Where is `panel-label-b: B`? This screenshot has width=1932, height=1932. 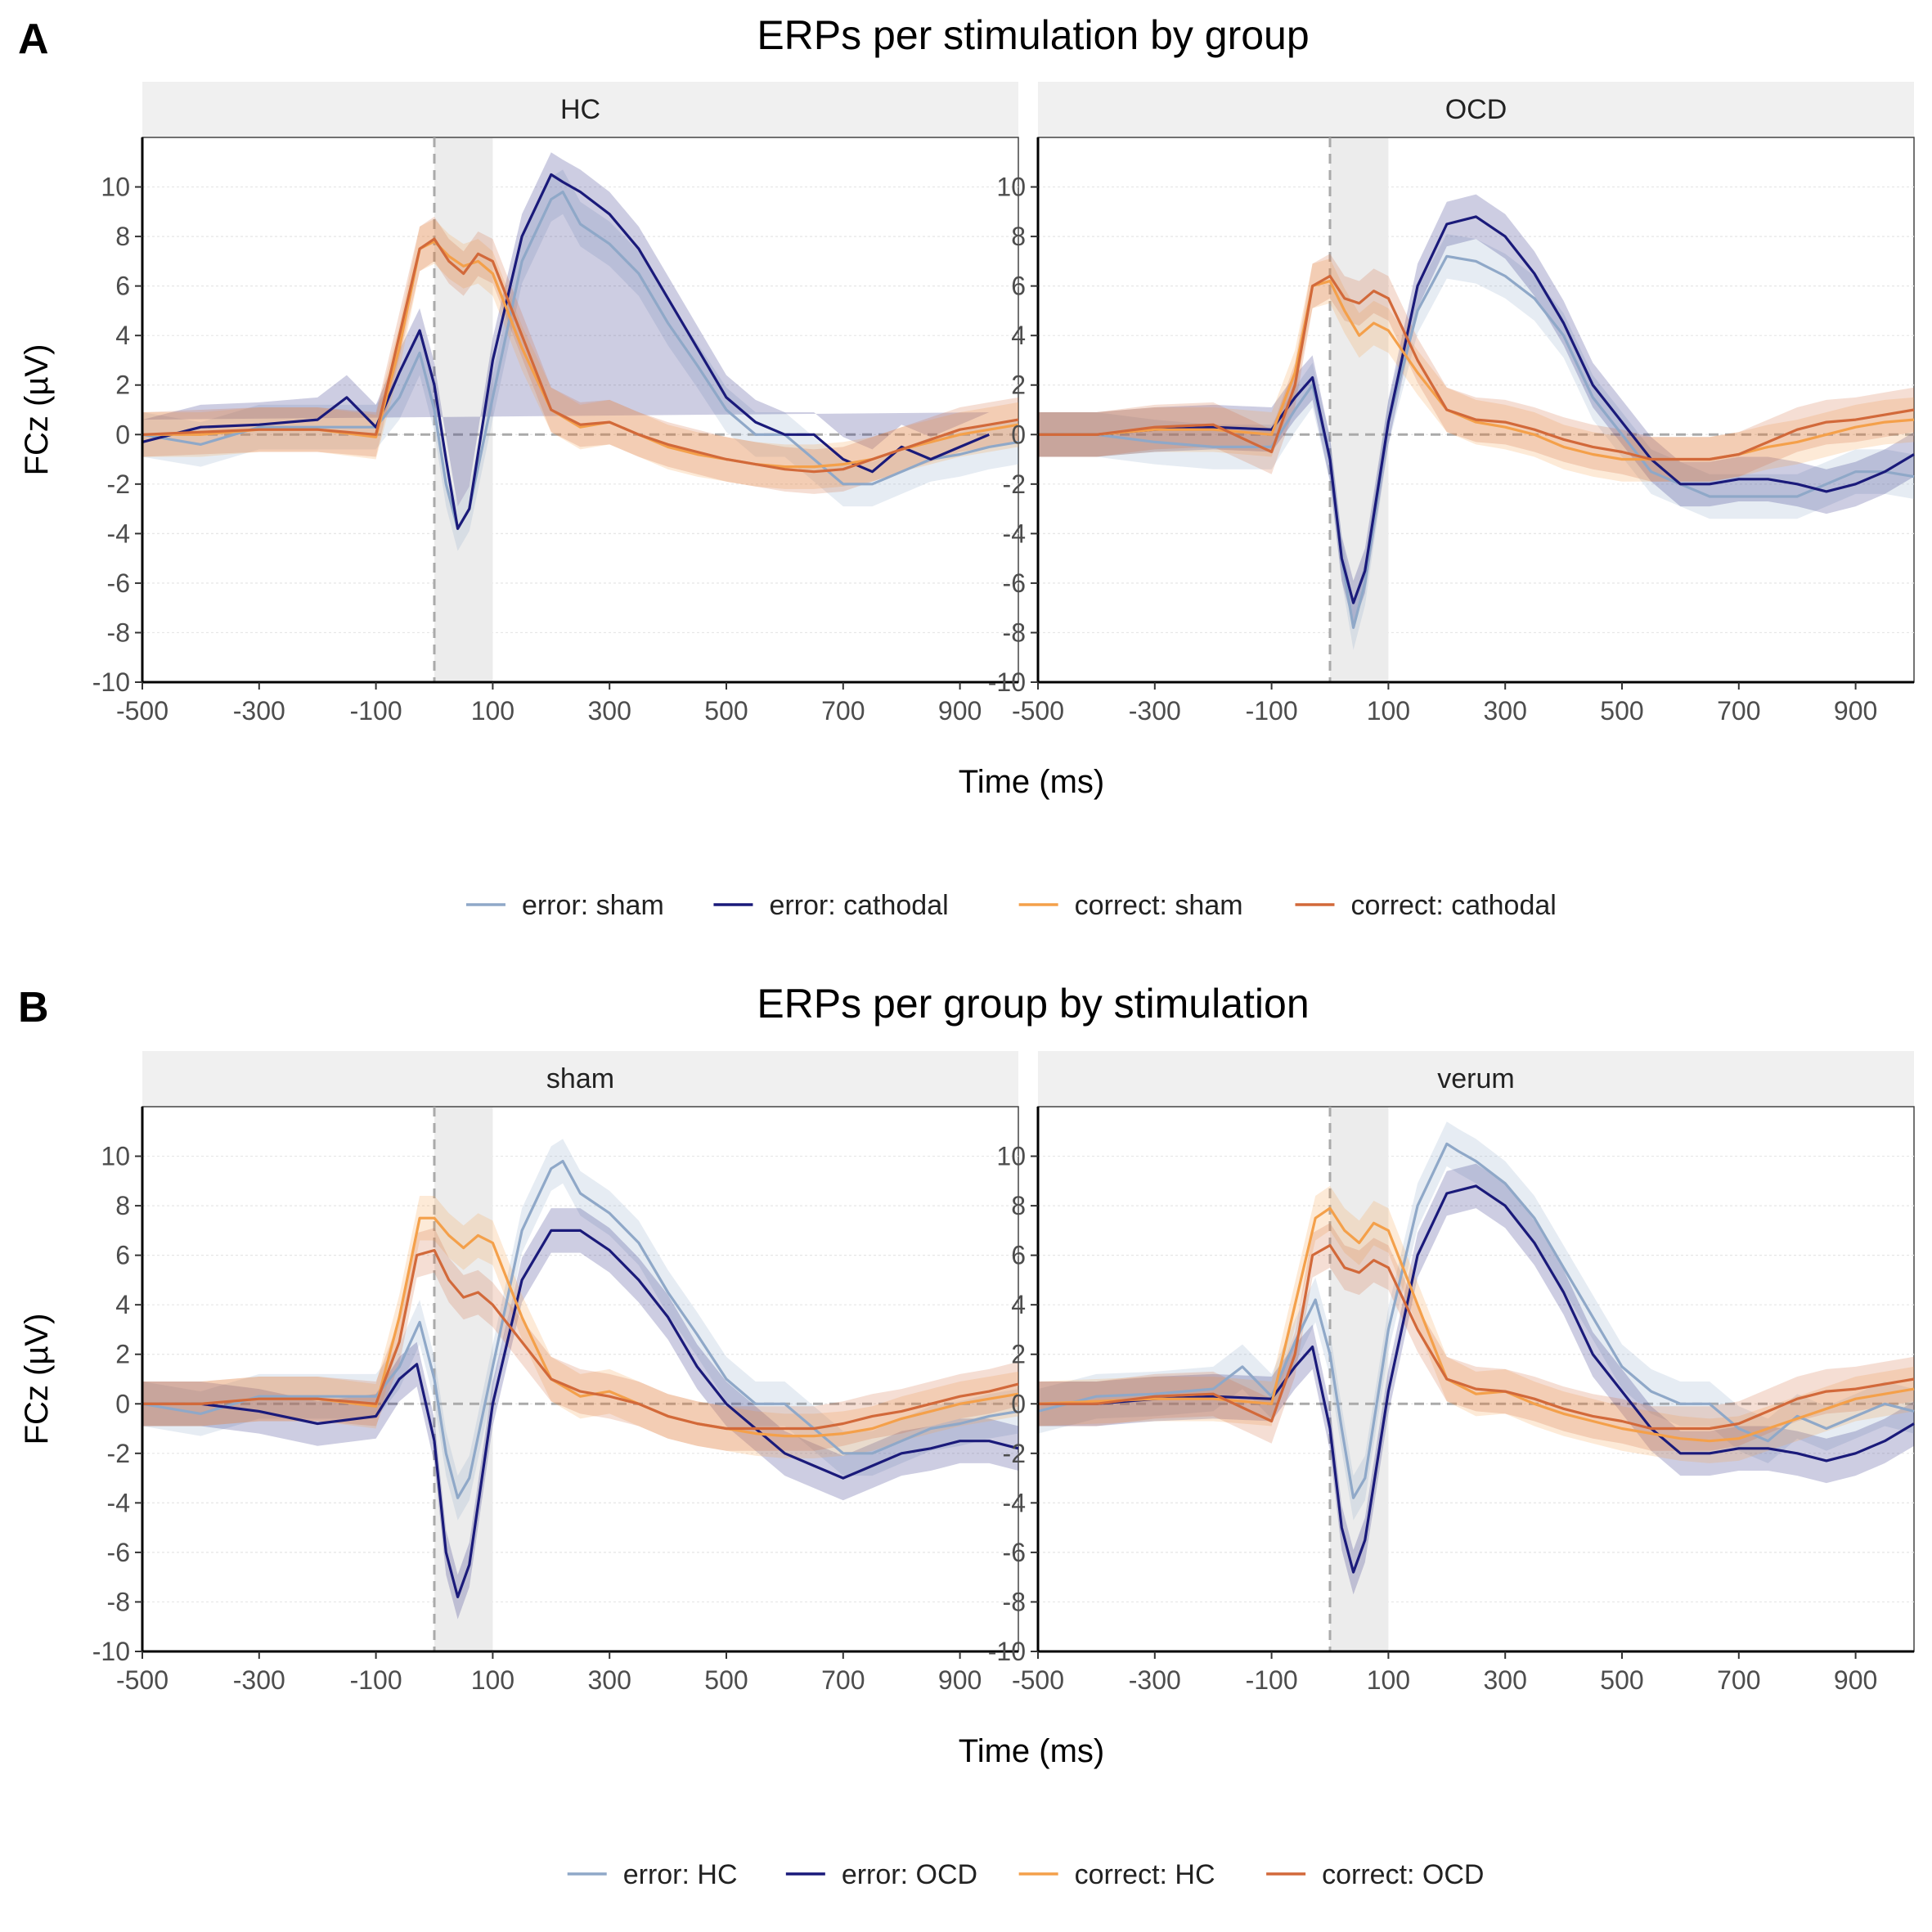
panel-label-b: B is located at coordinates (34, 1008).